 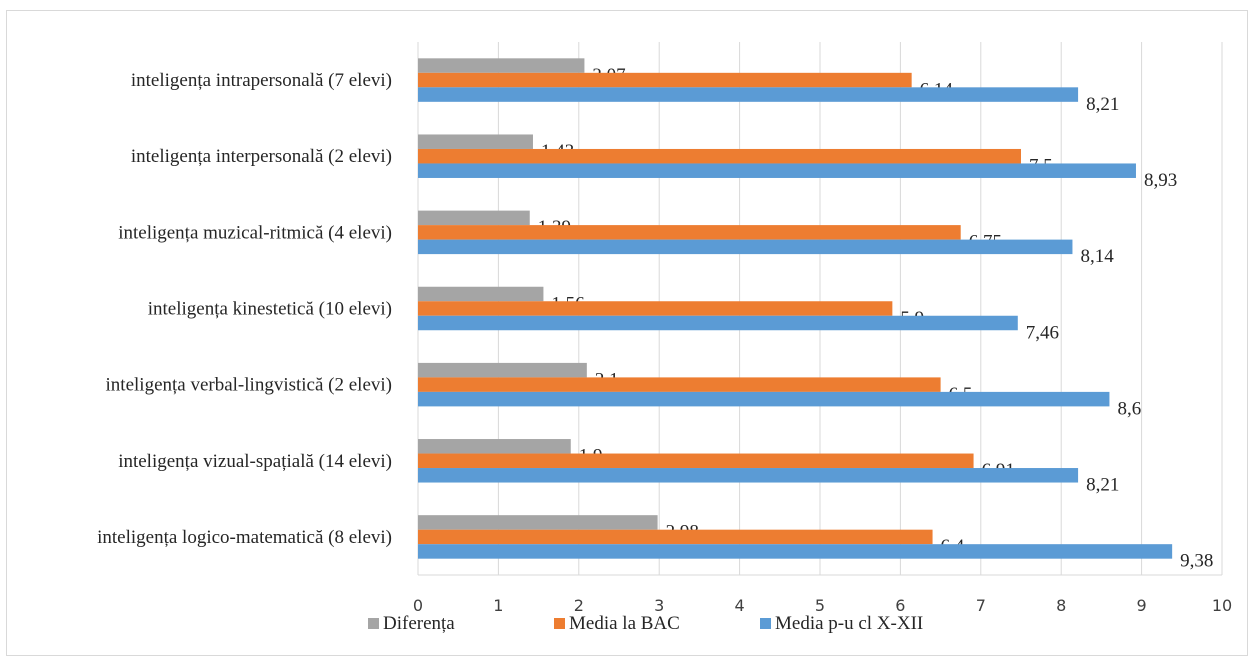 What do you see at coordinates (418, 605) in the screenshot?
I see `x-tick-label: 0` at bounding box center [418, 605].